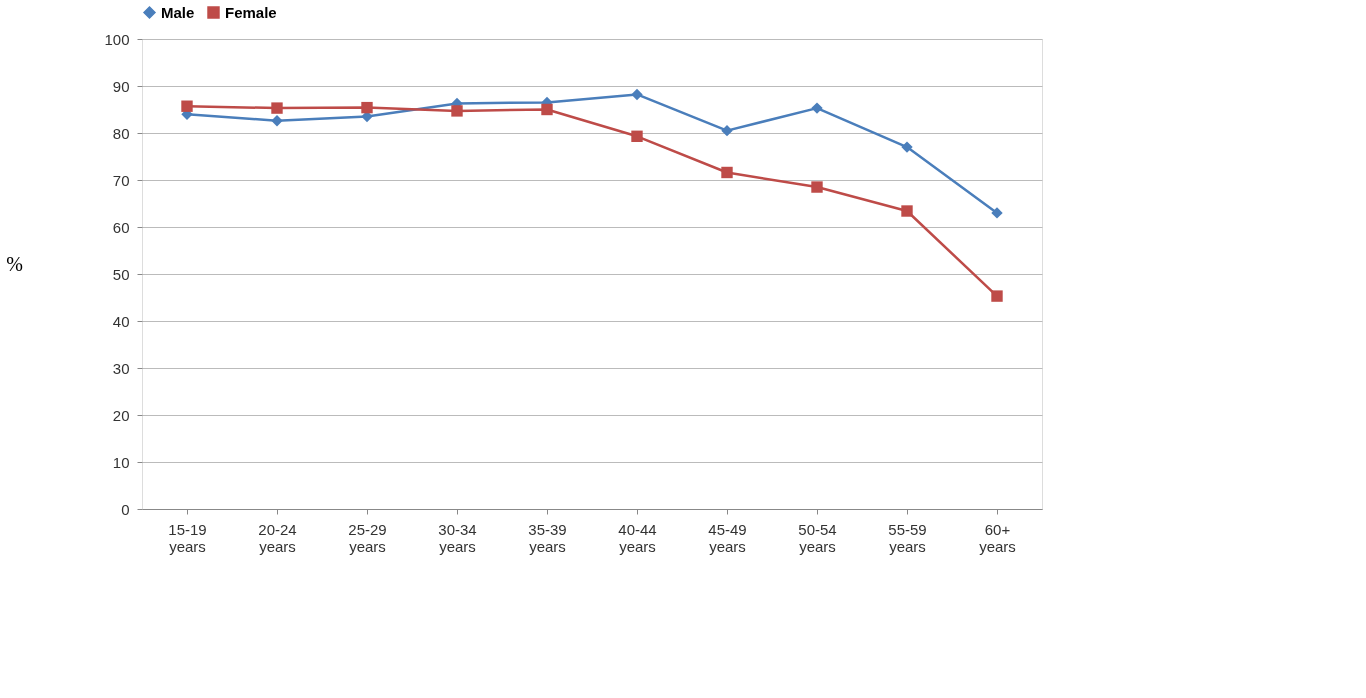 This screenshot has height=698, width=1366. Describe the element at coordinates (727, 537) in the screenshot. I see `x-tick-label: 45-49 years` at that location.